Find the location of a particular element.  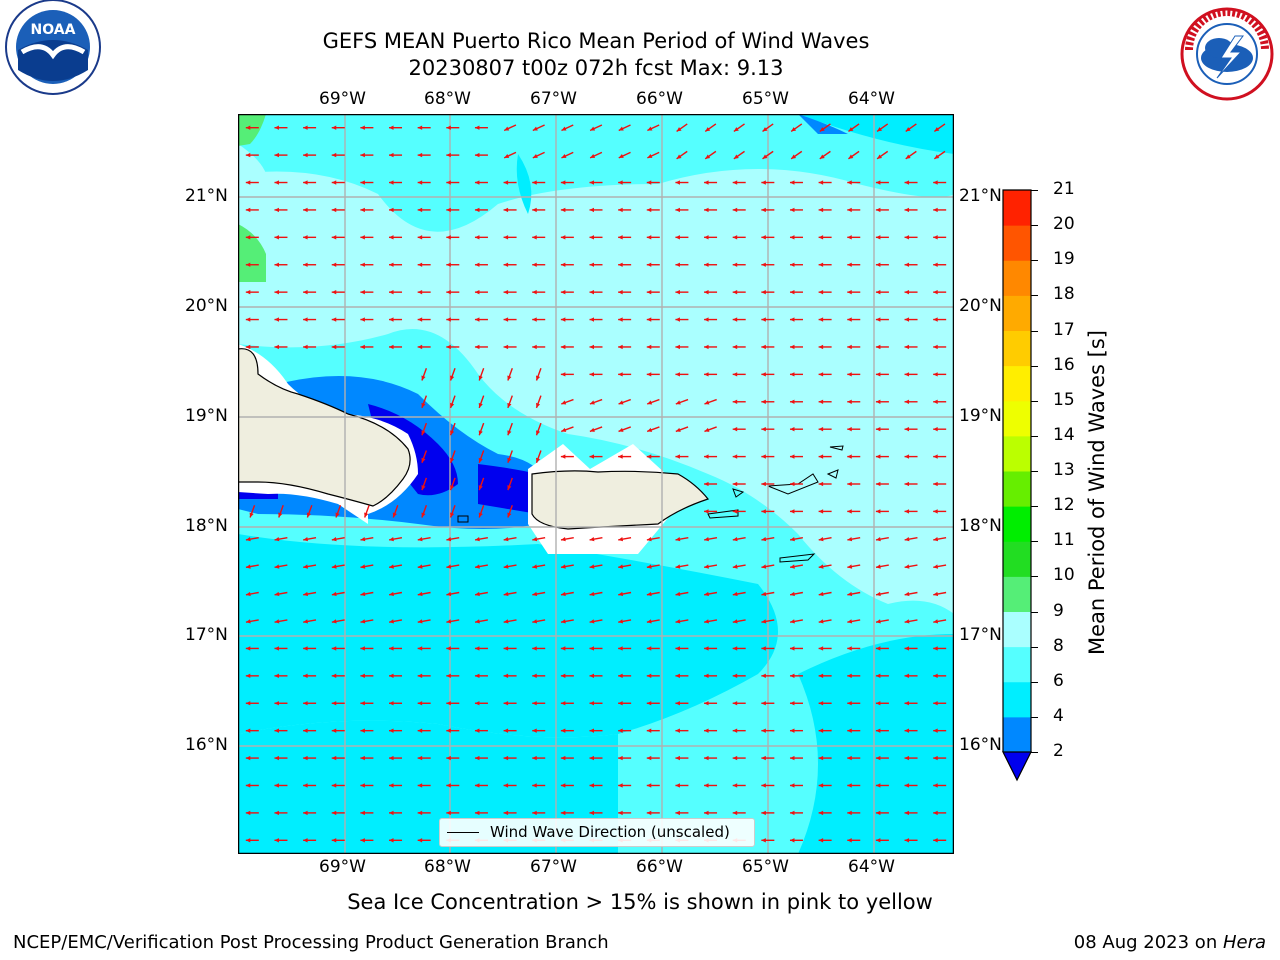

lon-label-top: 69°W is located at coordinates (342, 99).